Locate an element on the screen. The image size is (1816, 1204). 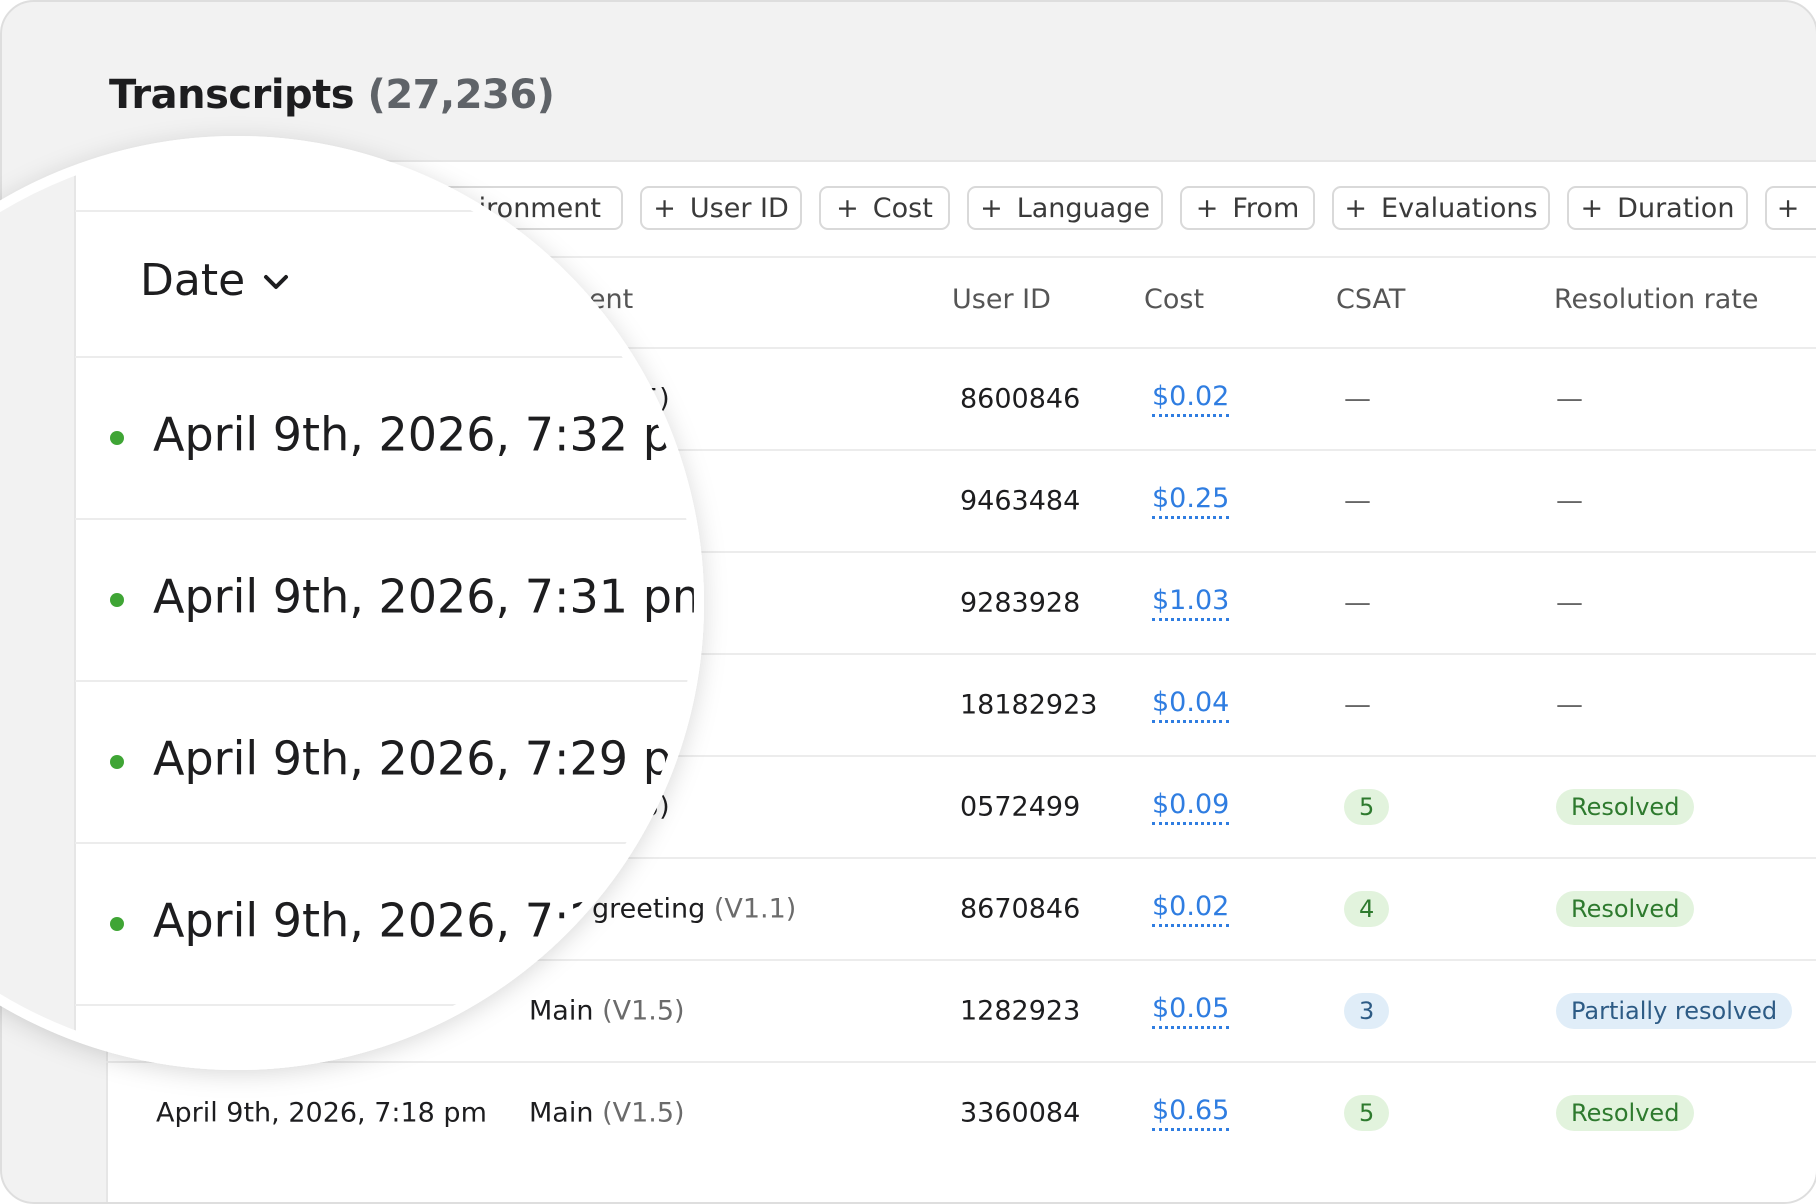
filter-button: + Cost is located at coordinates (884, 208).